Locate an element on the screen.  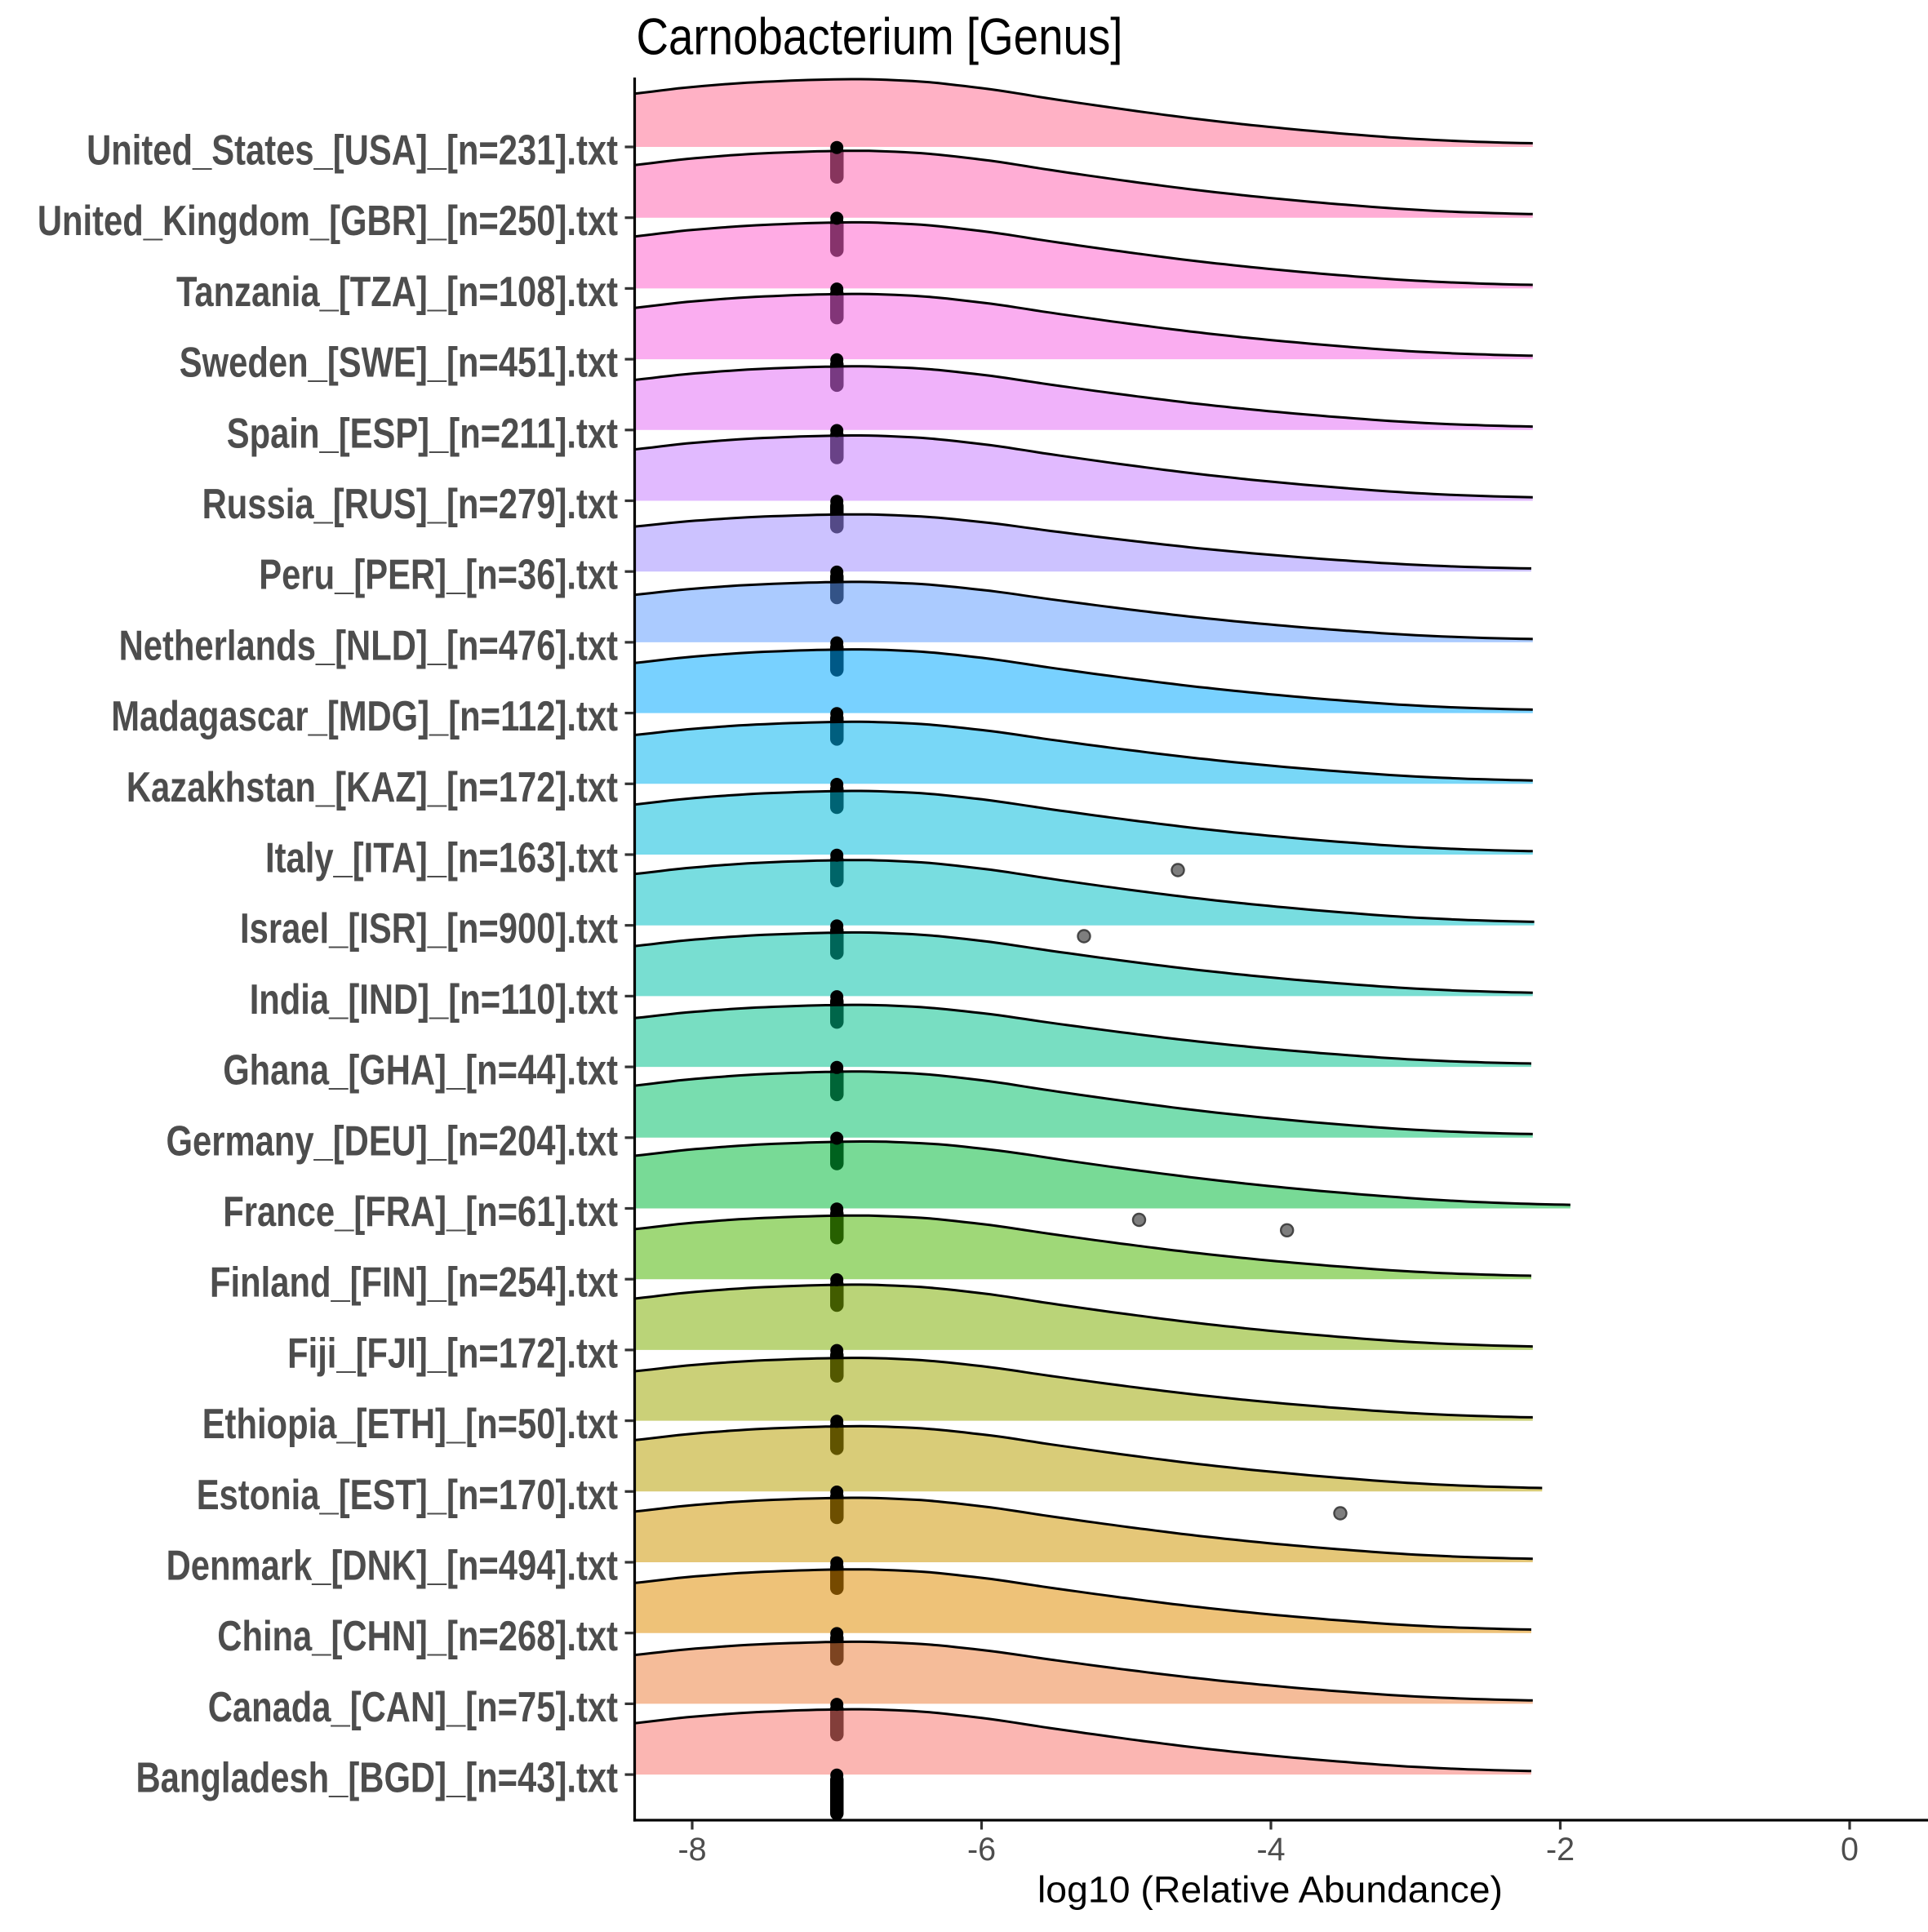
svg-text: Russia_[RUS]_[n=279].txt is located at coordinates (410, 504).